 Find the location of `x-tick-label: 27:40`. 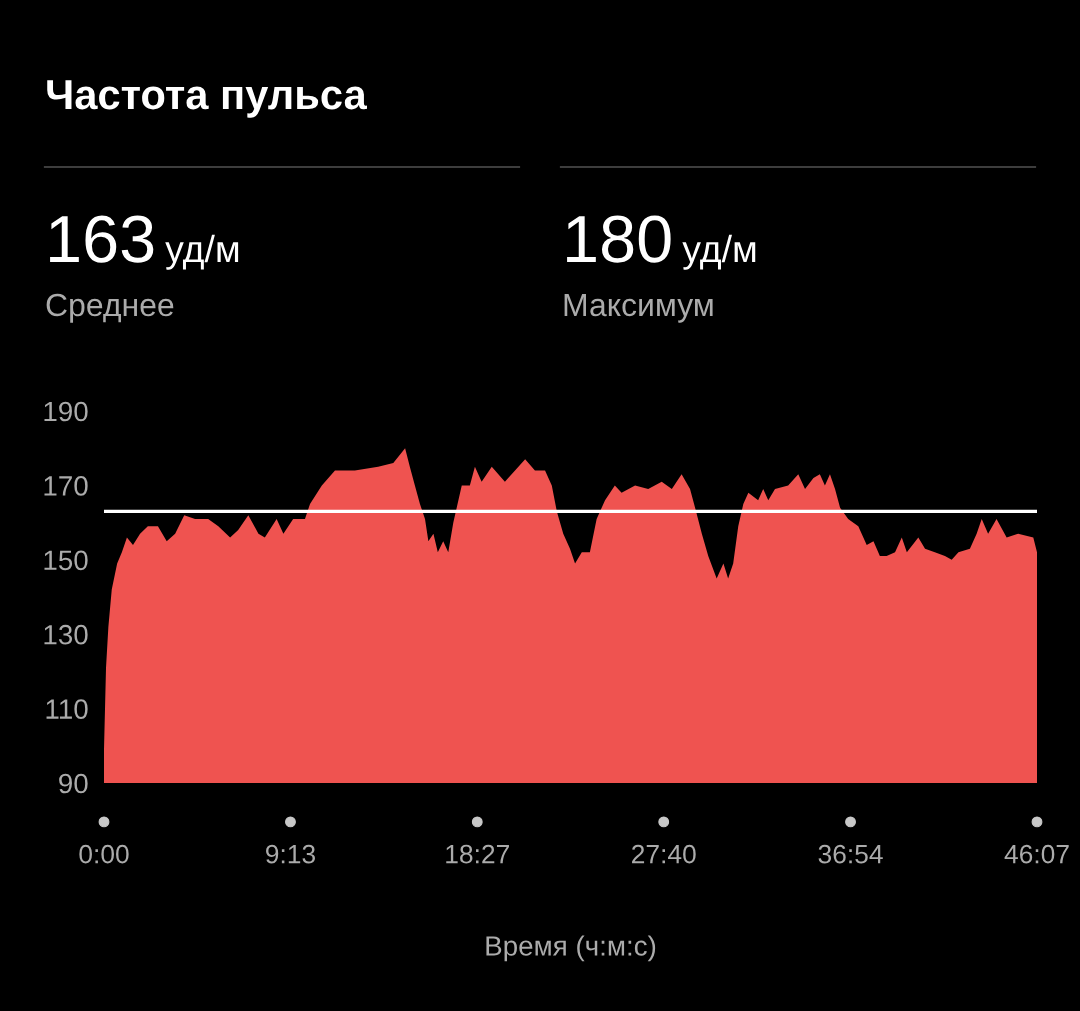

x-tick-label: 27:40 is located at coordinates (664, 854).